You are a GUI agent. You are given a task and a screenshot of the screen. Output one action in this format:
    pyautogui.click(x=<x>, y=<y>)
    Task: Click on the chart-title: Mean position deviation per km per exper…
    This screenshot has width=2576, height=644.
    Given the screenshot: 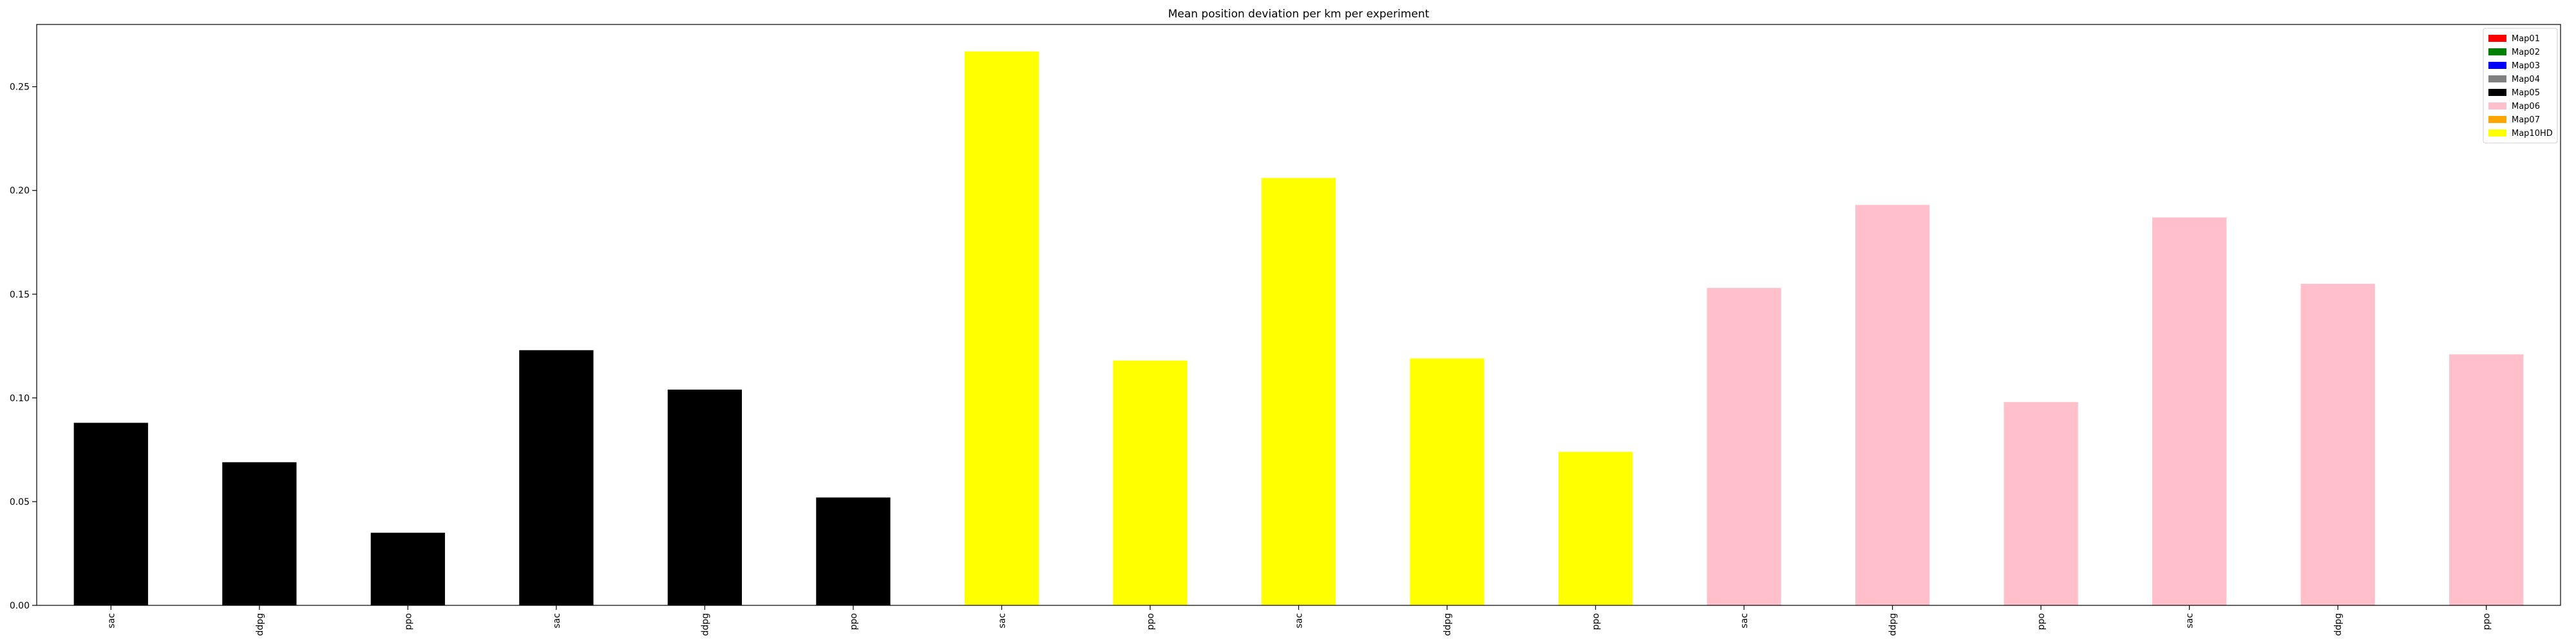 What is the action you would take?
    pyautogui.click(x=1299, y=14)
    